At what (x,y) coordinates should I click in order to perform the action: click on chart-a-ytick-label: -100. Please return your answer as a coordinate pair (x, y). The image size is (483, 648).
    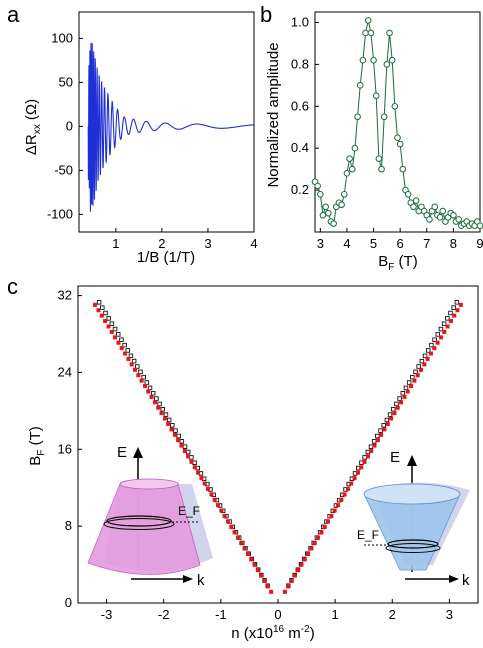
    Looking at the image, I should click on (60, 213).